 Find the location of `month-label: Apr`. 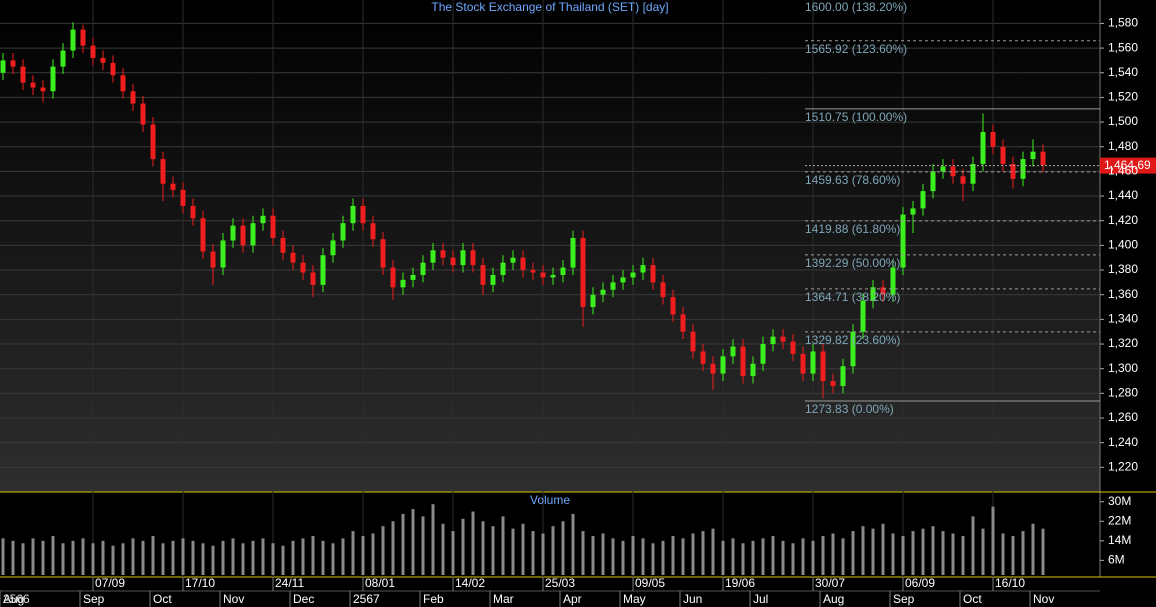

month-label: Apr is located at coordinates (572, 599).